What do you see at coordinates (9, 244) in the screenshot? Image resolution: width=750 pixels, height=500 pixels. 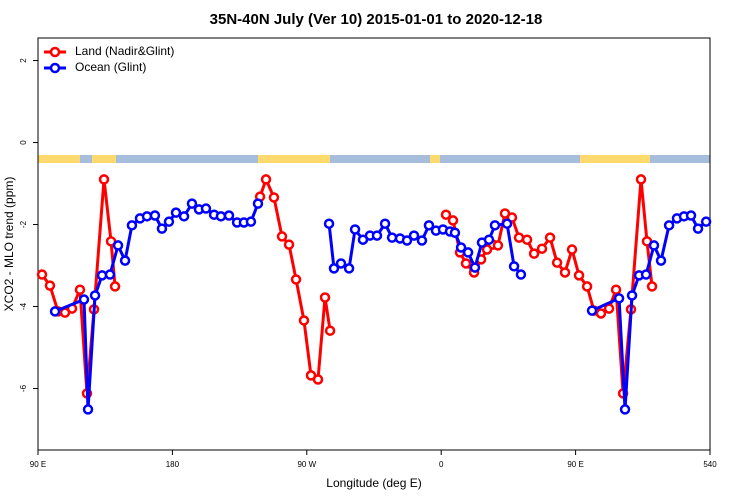 I see `y-axis-label: XCO2 - MLO trend (ppm)` at bounding box center [9, 244].